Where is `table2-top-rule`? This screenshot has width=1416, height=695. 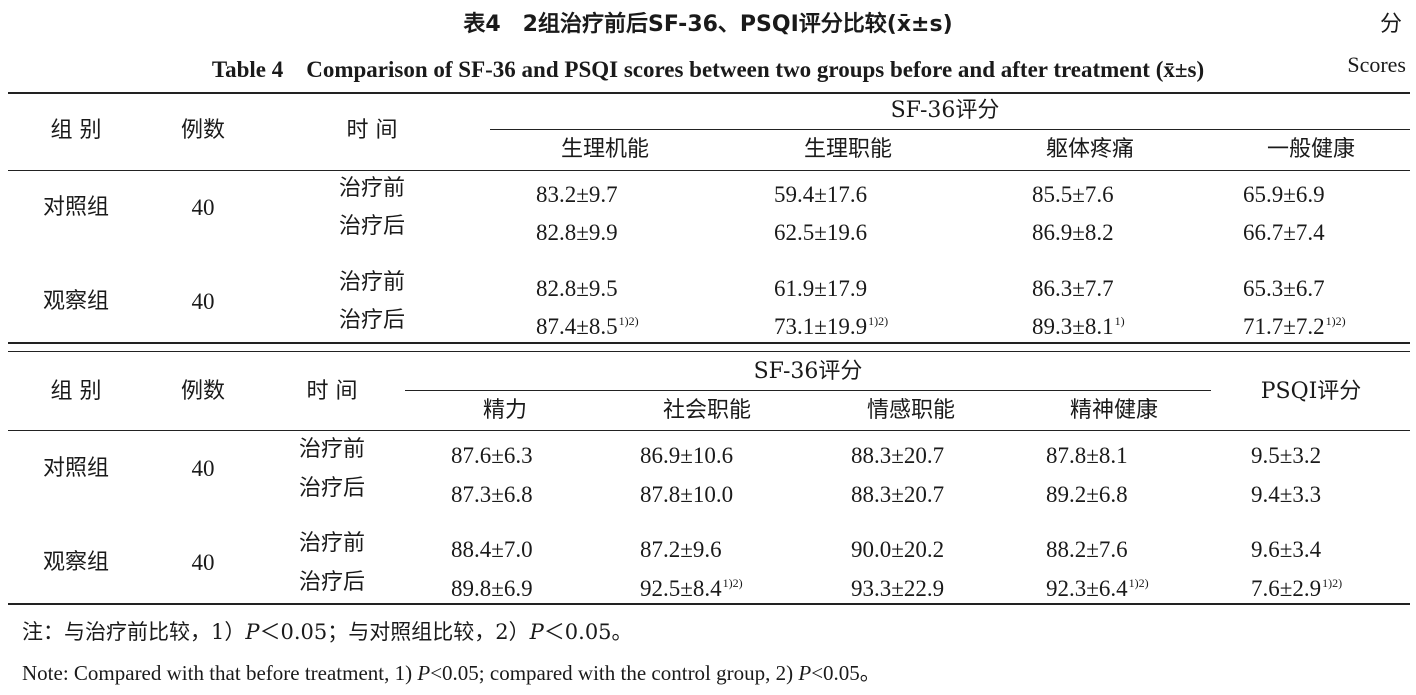 table2-top-rule is located at coordinates (709, 351).